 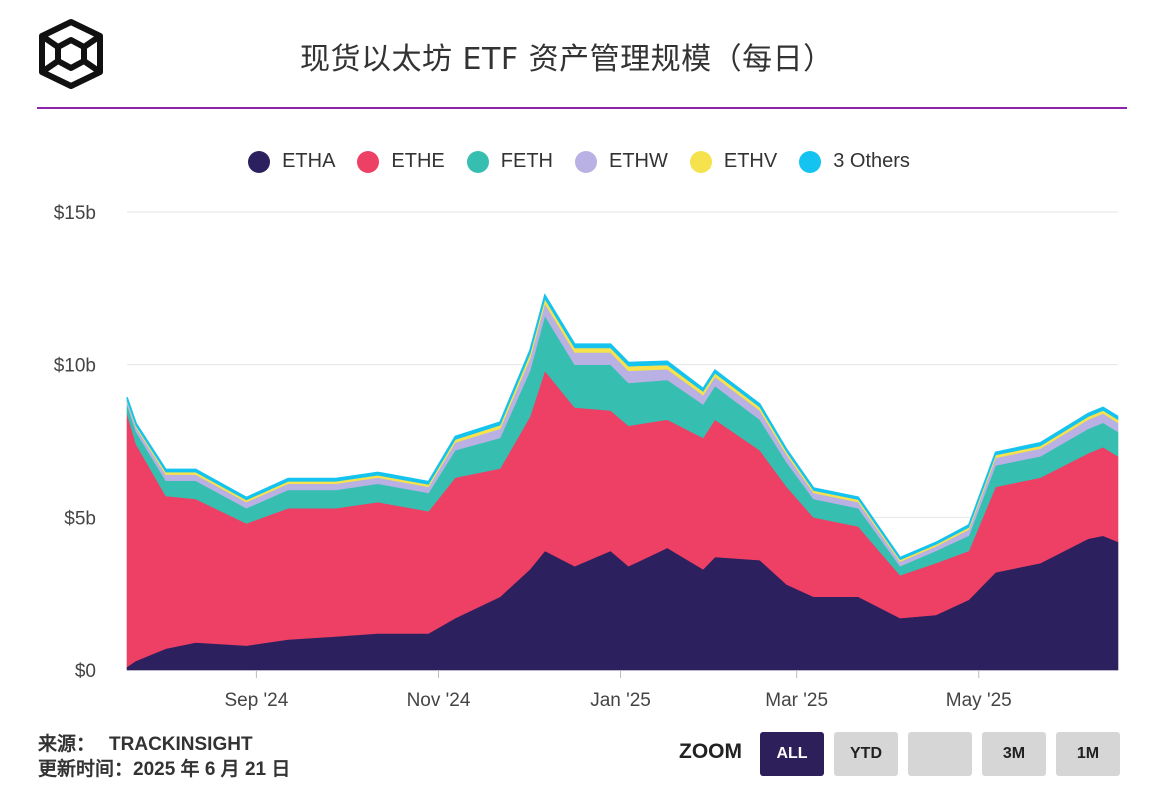 What do you see at coordinates (181, 744) in the screenshot?
I see `source-value: TRACKINSIGHT` at bounding box center [181, 744].